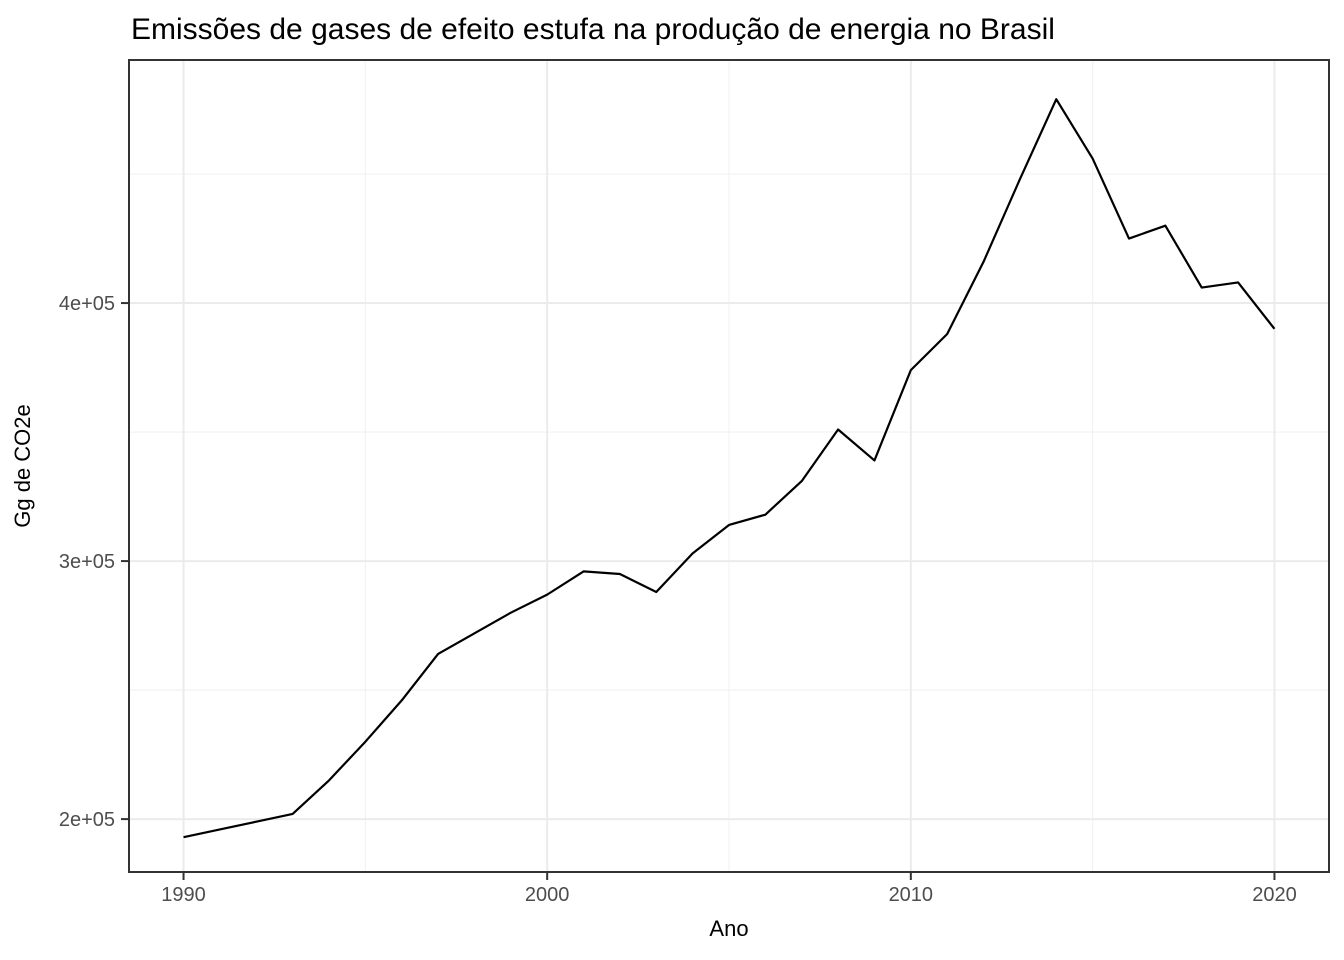 The image size is (1344, 960). What do you see at coordinates (87, 820) in the screenshot?
I see `y-tick-label: 2e+05` at bounding box center [87, 820].